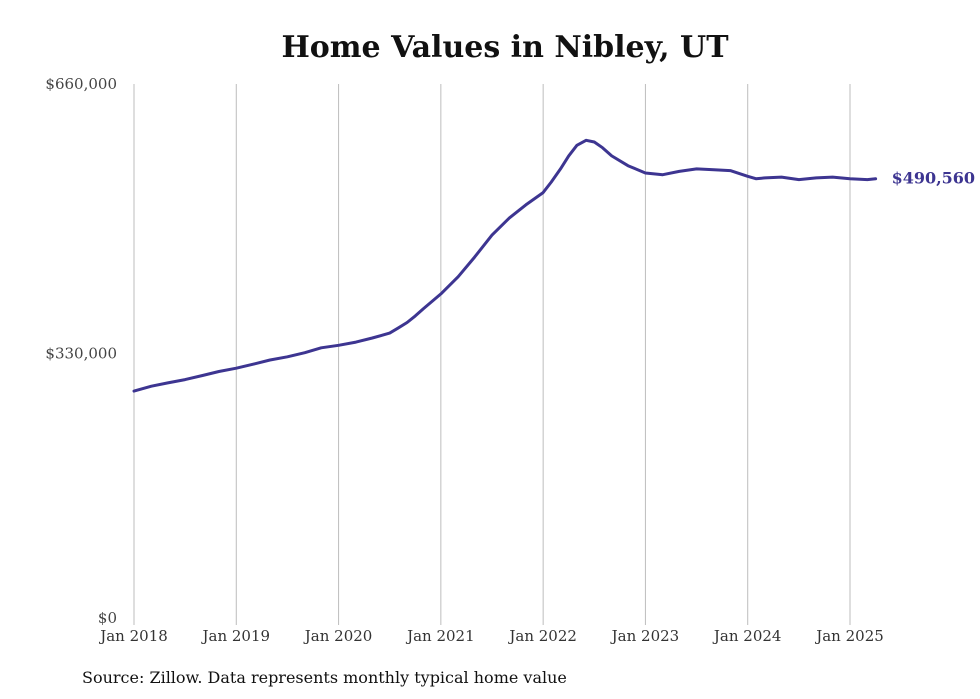 This screenshot has width=980, height=699. I want to click on y-tick-label: $0, so click(107, 618).